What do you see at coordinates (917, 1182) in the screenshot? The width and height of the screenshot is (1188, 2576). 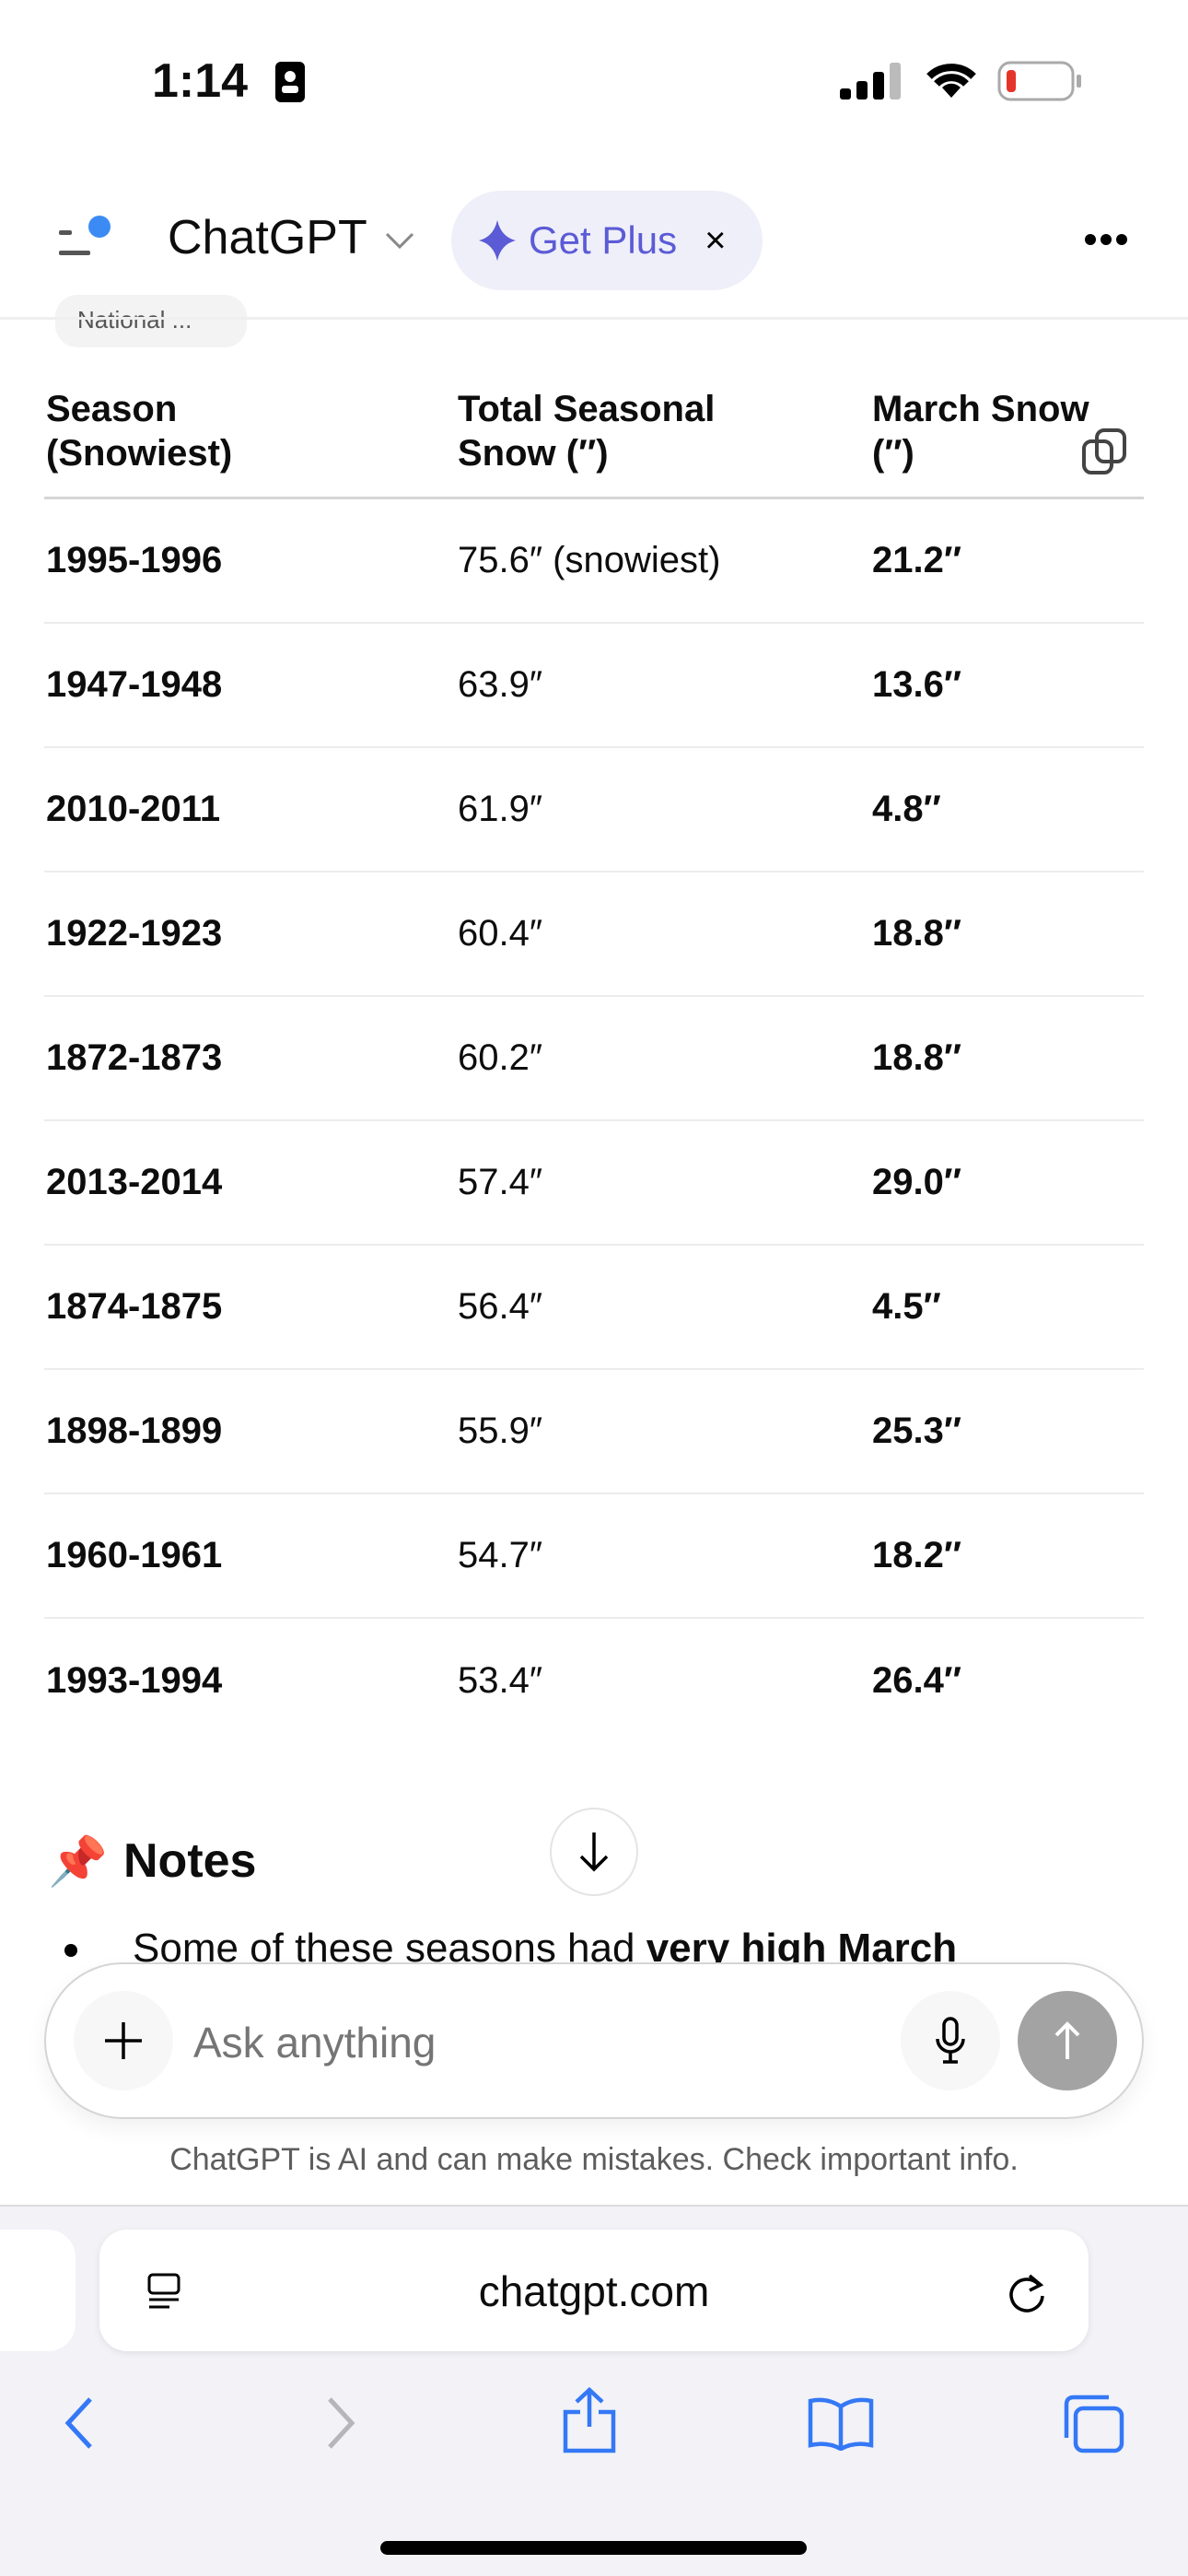 I see `march-snow-cell: 29.0″` at bounding box center [917, 1182].